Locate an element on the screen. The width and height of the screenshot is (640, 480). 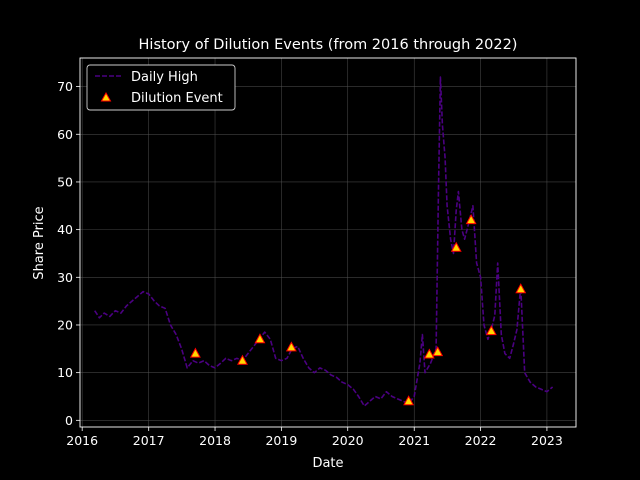
x-tick-label: 2021 is located at coordinates (414, 440).